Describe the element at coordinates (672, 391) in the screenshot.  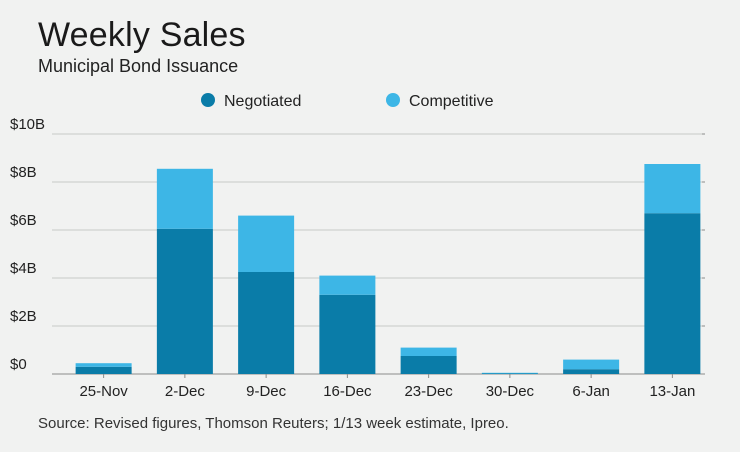
I see `x-tick-label: 13-Jan` at that location.